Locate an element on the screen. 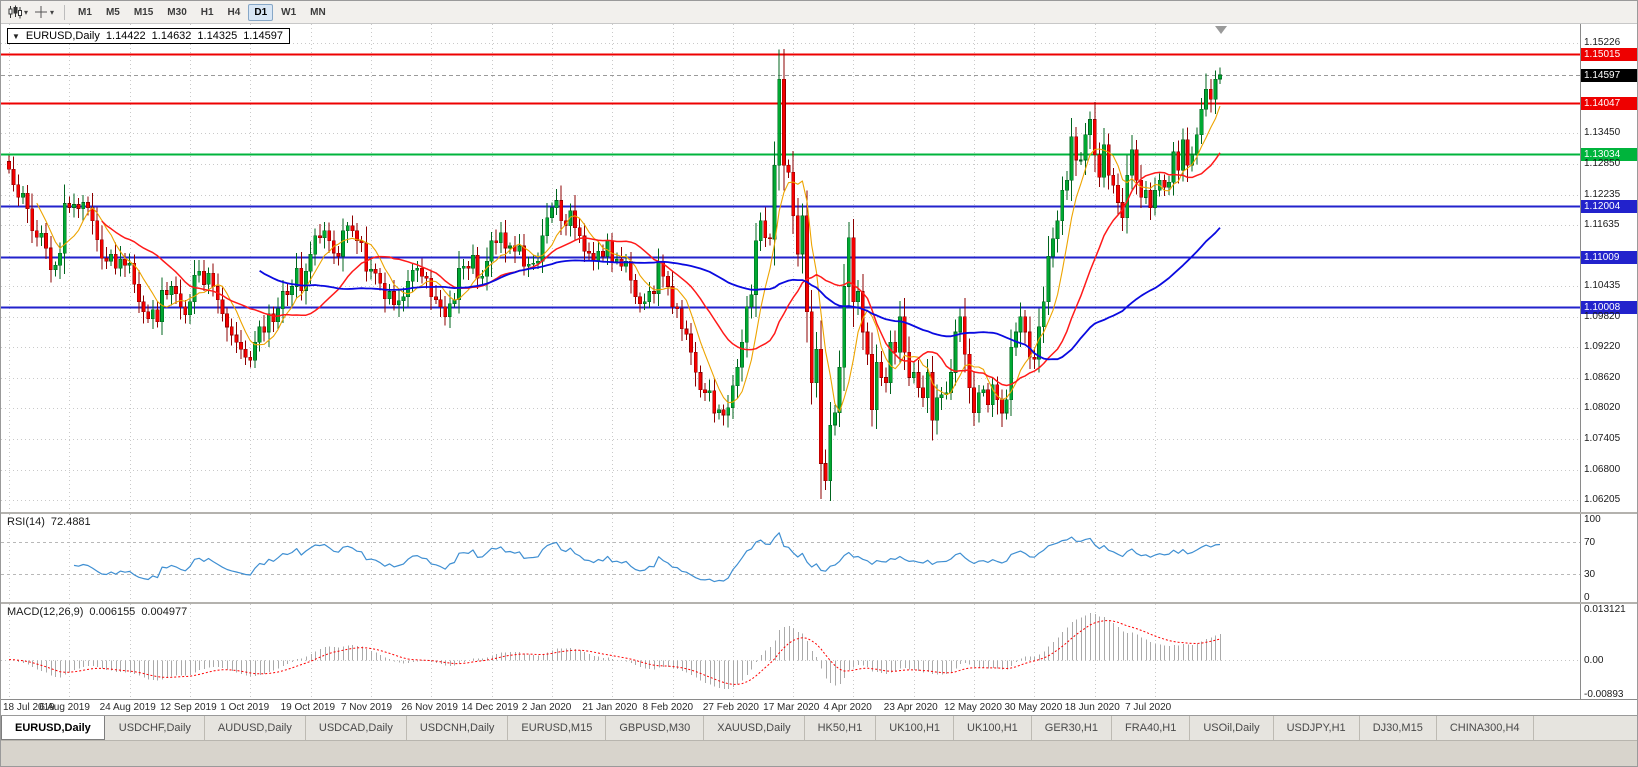  level-price-label: 1.11009 is located at coordinates (1609, 257).